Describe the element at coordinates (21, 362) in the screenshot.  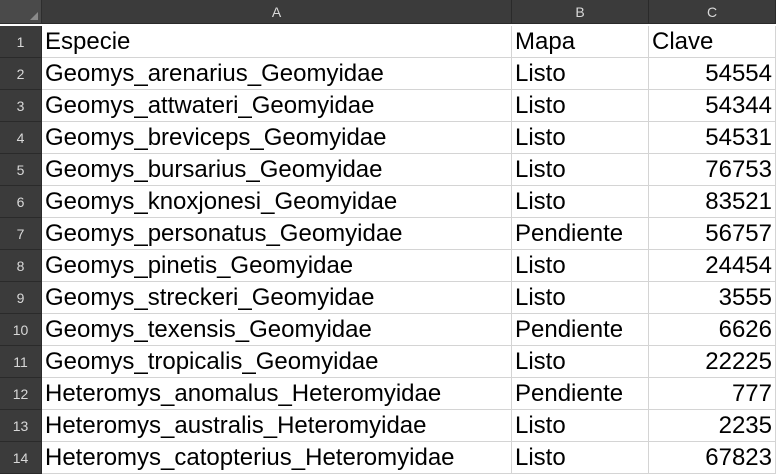
I see `row-header-11: 11` at that location.